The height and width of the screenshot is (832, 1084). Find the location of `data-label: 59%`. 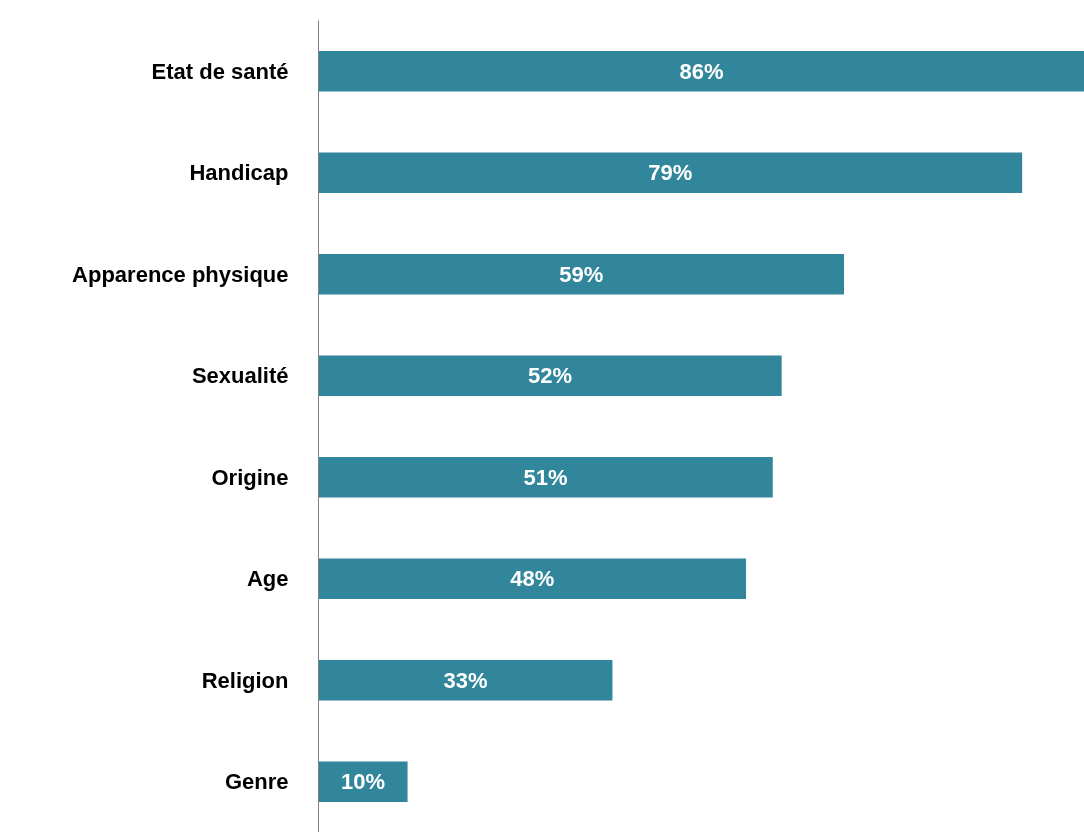

data-label: 59% is located at coordinates (581, 274).